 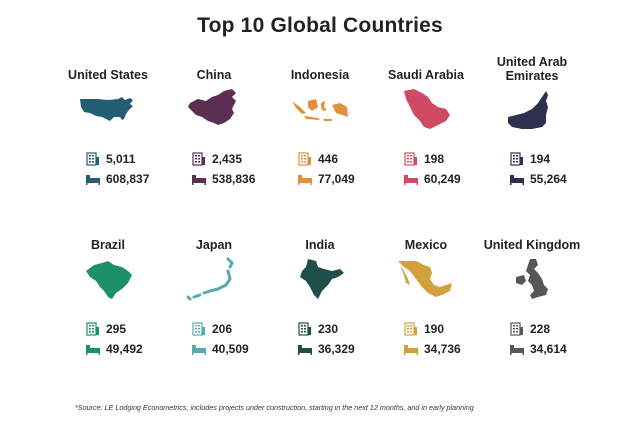 I want to click on rooms-stat: 36,329, so click(x=326, y=349).